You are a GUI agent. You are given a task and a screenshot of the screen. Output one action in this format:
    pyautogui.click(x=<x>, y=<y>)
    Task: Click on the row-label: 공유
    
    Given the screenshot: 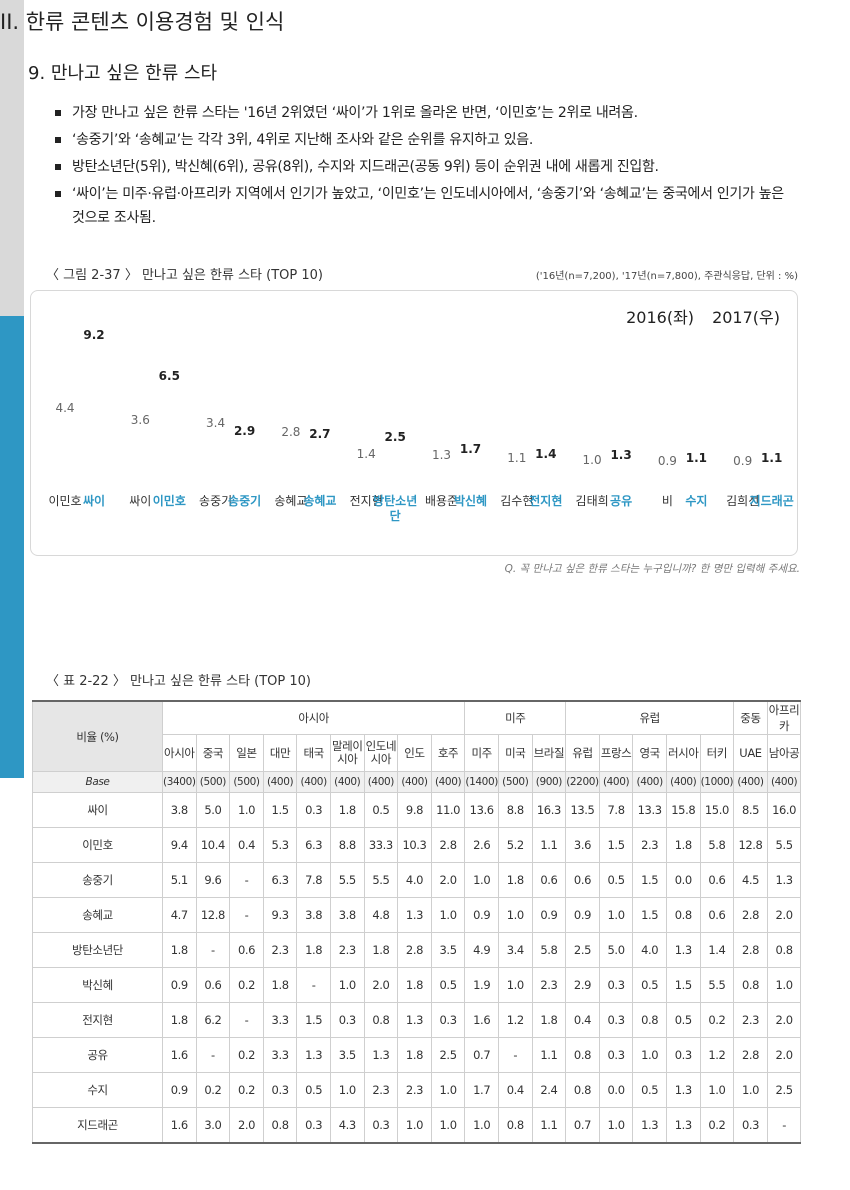 What is the action you would take?
    pyautogui.click(x=97, y=1055)
    